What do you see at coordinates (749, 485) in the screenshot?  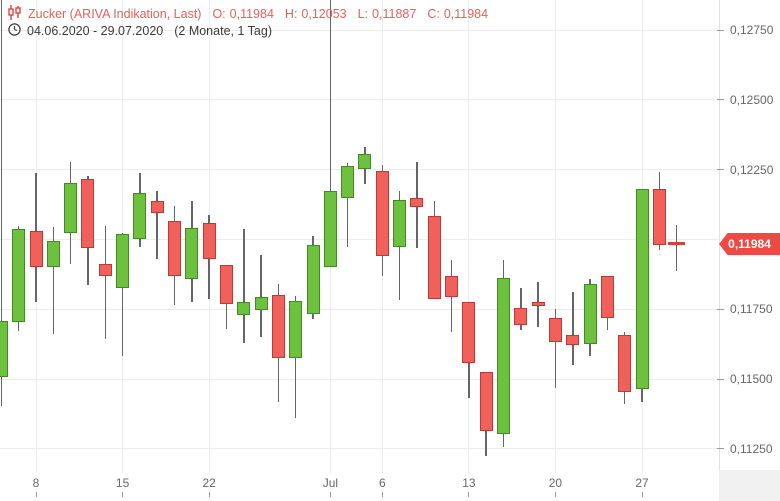 I see `axis-corner` at bounding box center [749, 485].